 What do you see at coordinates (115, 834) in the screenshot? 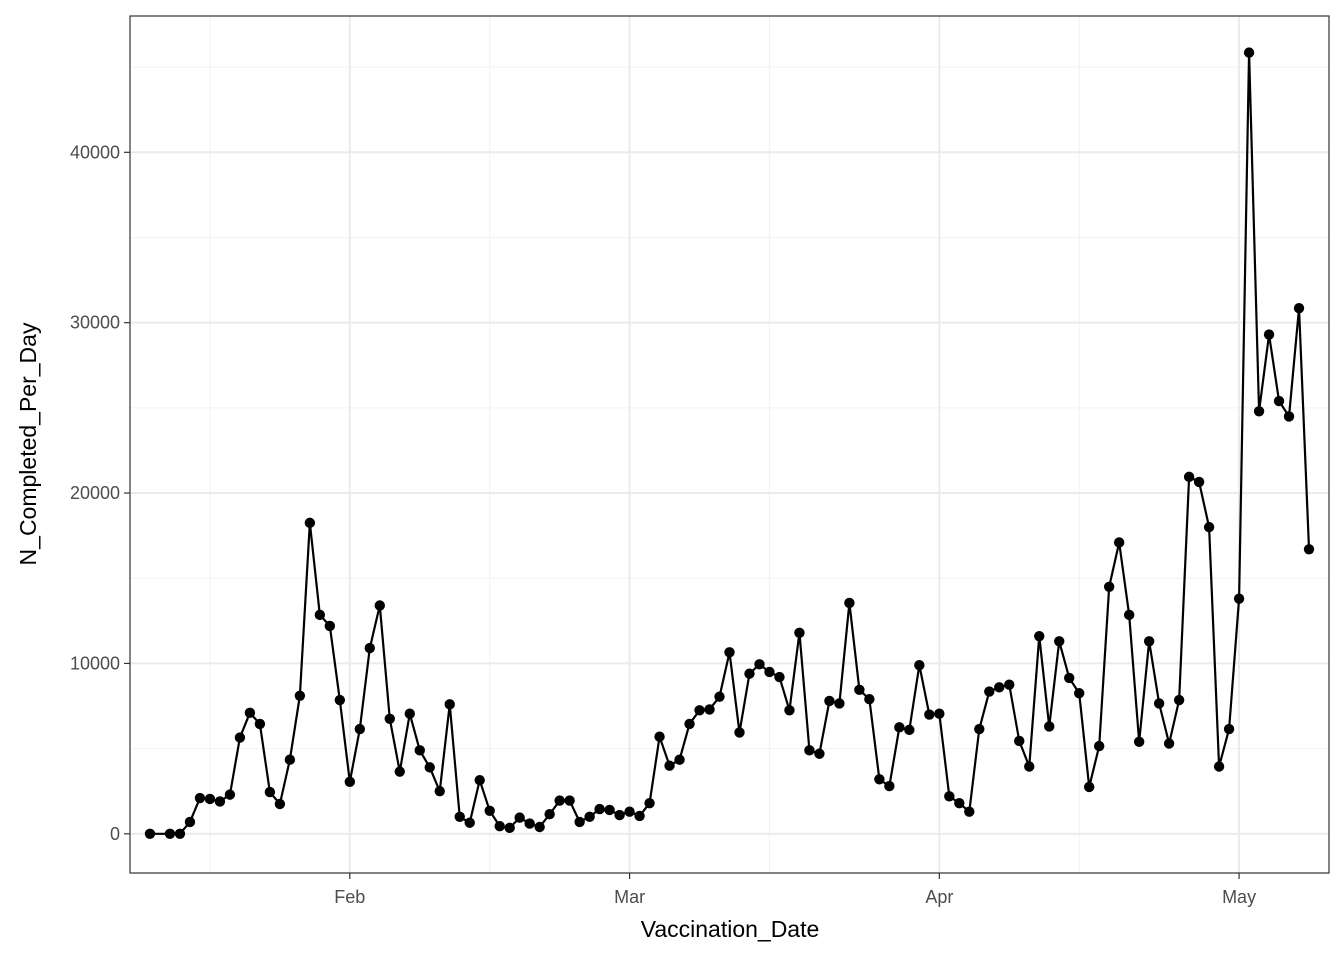
I see `y-tick-label: 0` at bounding box center [115, 834].